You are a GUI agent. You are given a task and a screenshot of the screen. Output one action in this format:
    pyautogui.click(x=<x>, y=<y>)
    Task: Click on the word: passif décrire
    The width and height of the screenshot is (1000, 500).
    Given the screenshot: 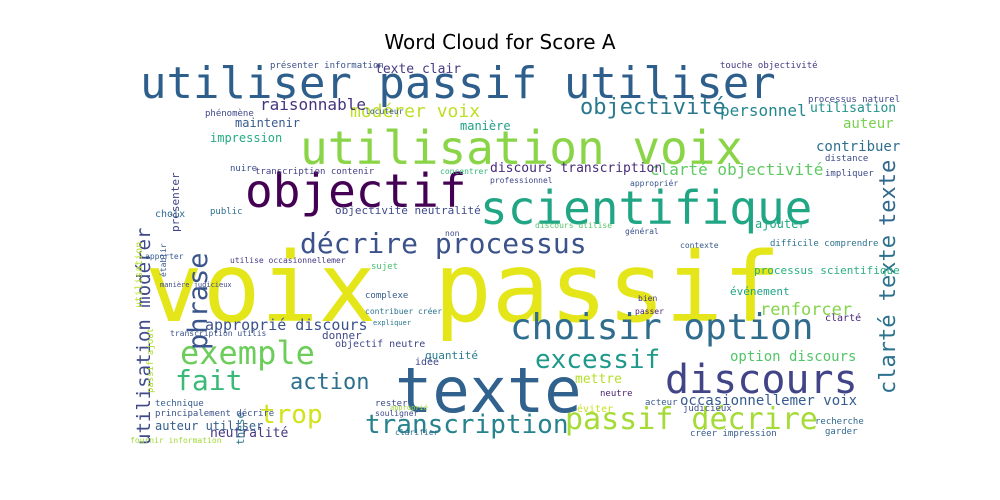 What is the action you would take?
    pyautogui.click(x=691, y=419)
    